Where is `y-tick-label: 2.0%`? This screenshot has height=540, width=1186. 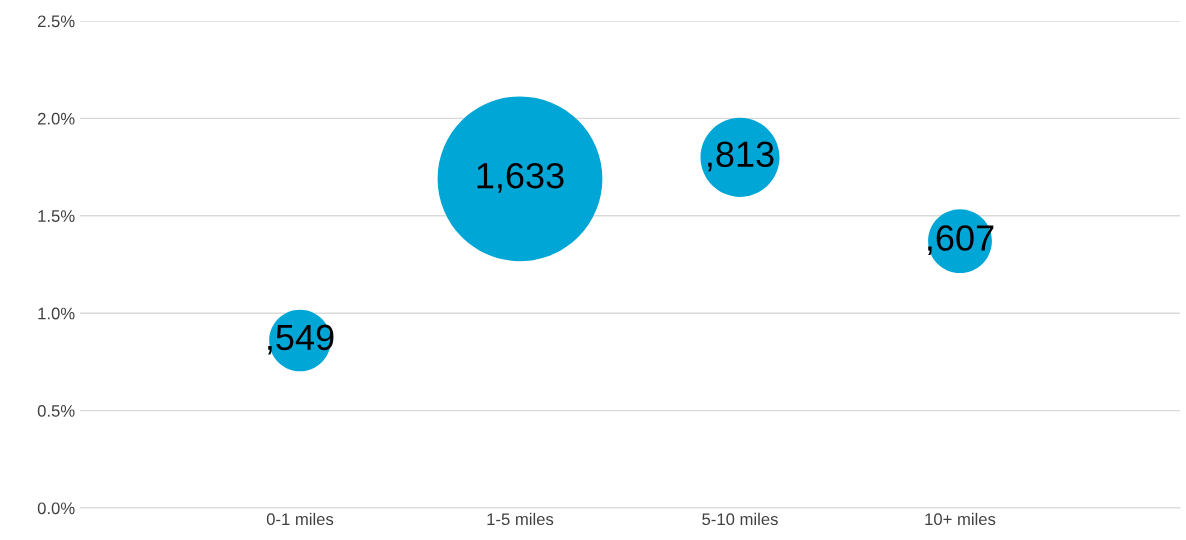
y-tick-label: 2.0% is located at coordinates (56, 118).